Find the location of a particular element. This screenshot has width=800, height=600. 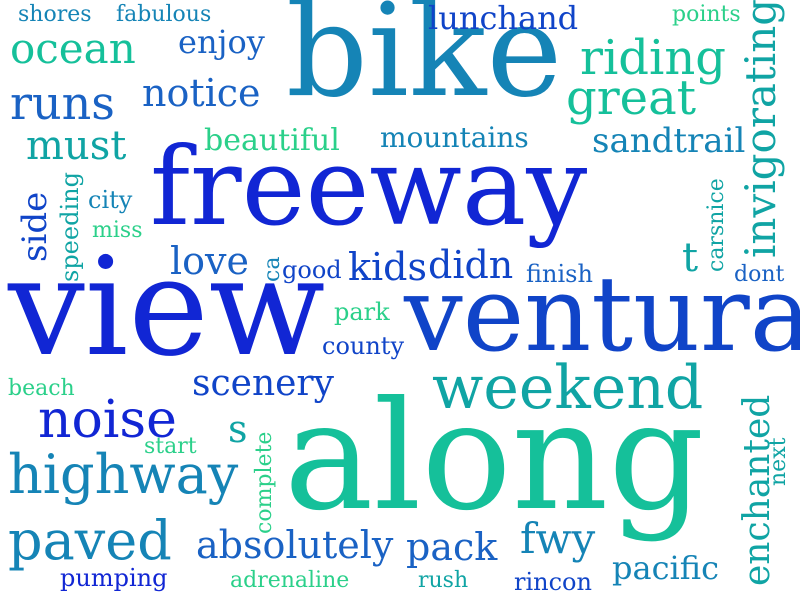

word-enchanted: enchanted is located at coordinates (757, 490).